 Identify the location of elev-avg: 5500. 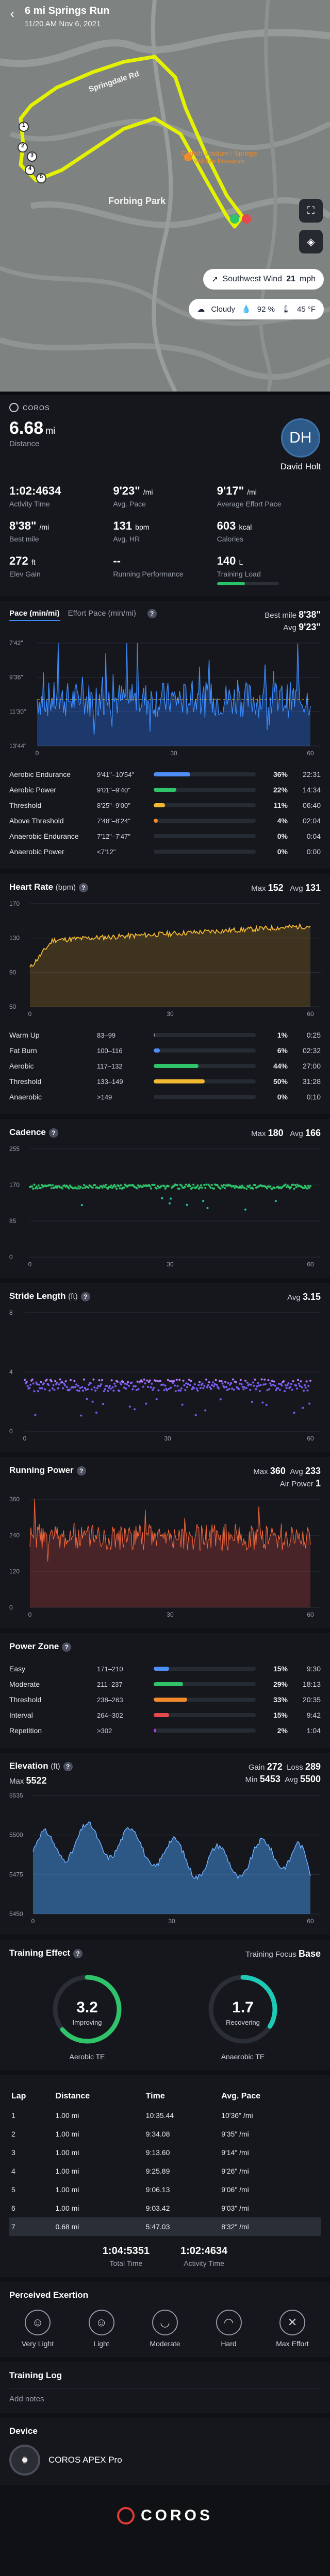
(311, 1779).